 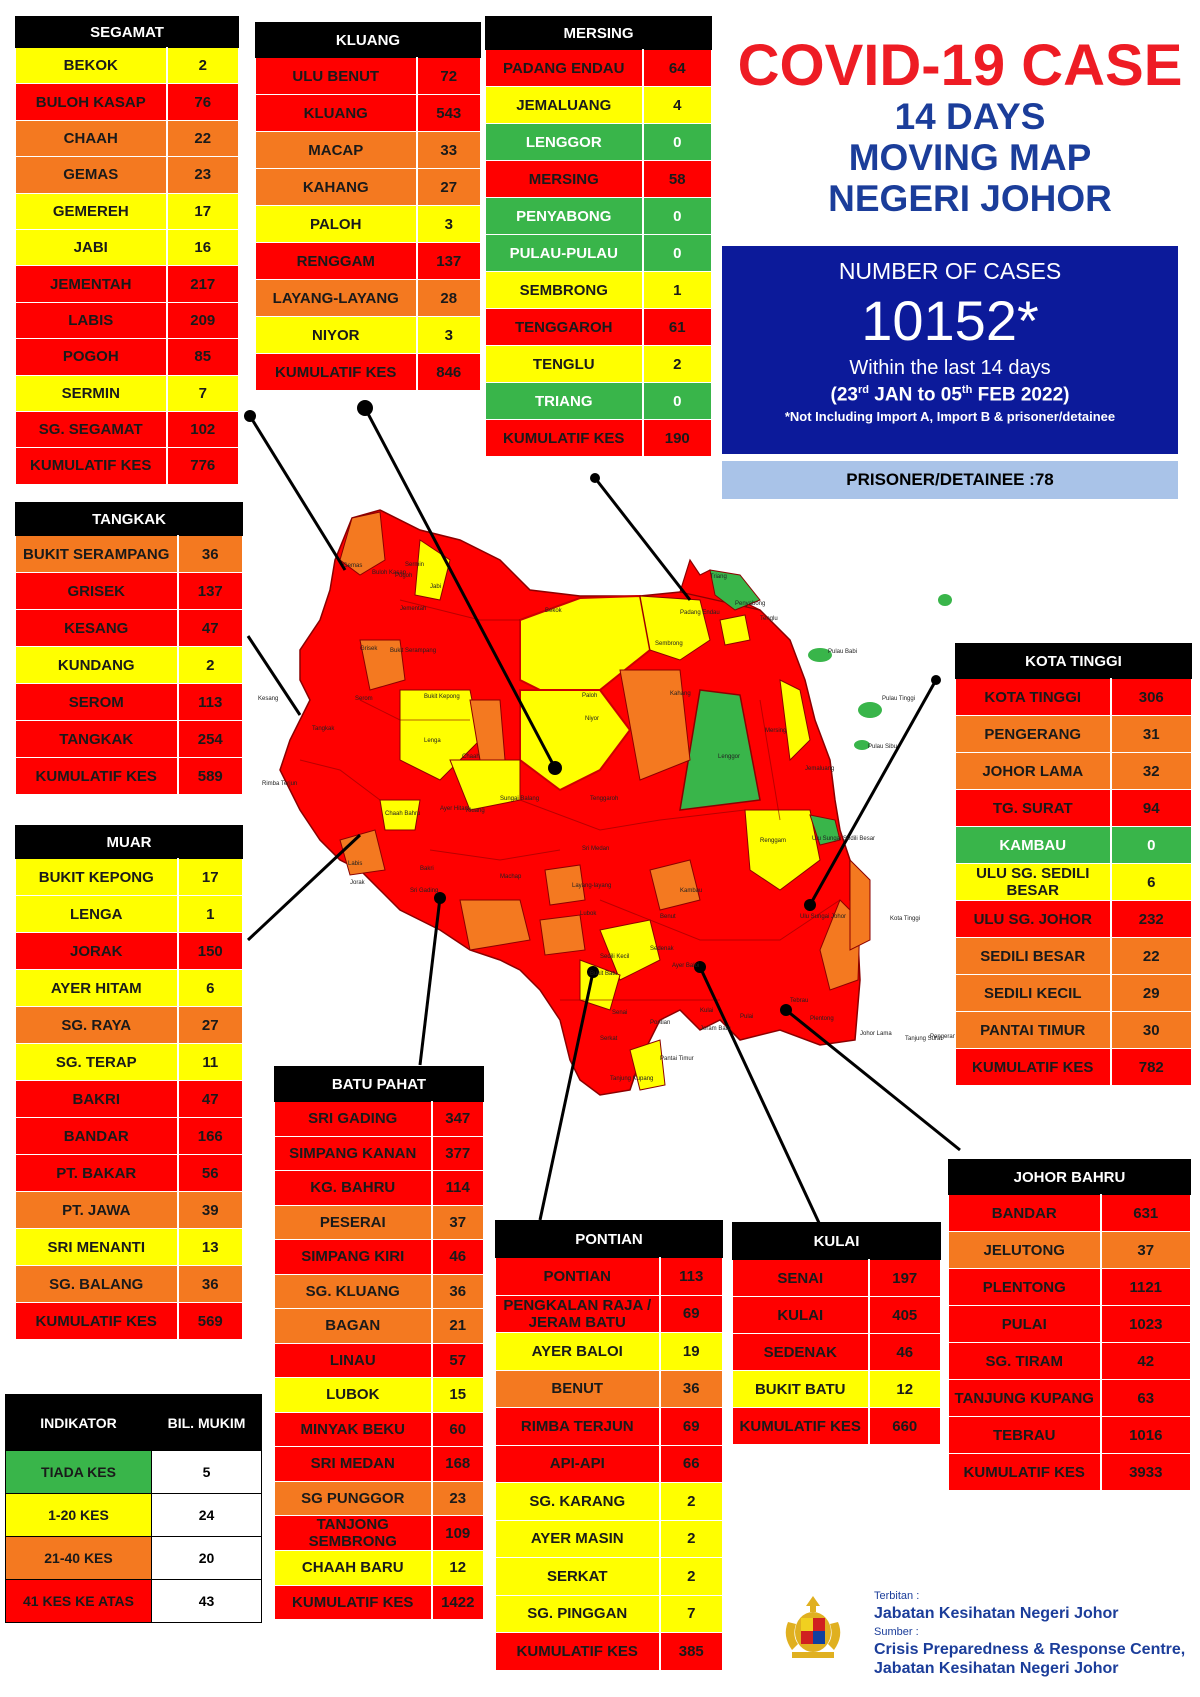 I want to click on legend-label: 41 KES KE ATAS, so click(x=78, y=1601).